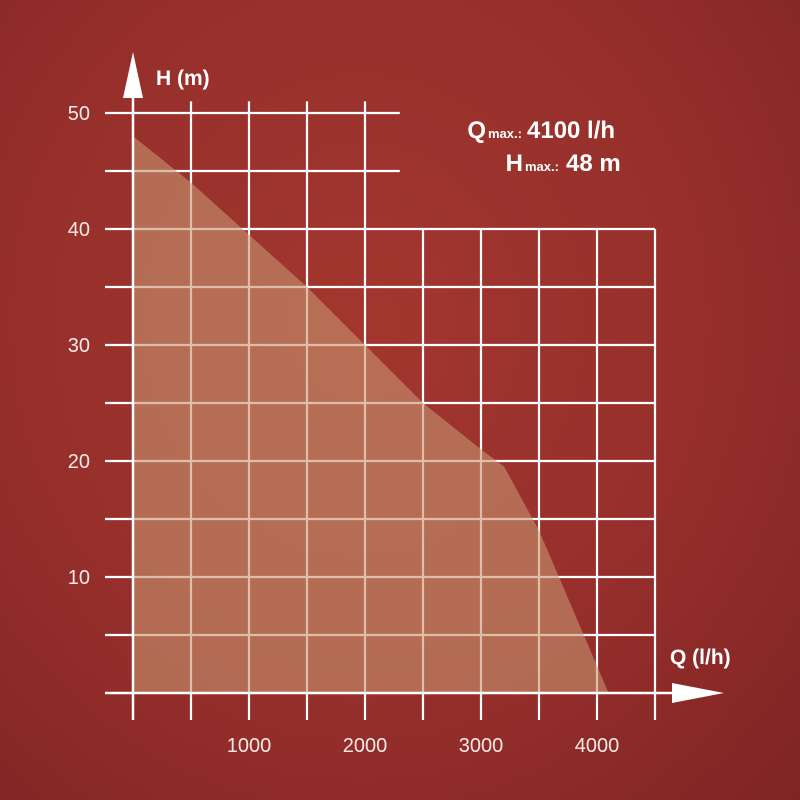 The height and width of the screenshot is (800, 800). Describe the element at coordinates (698, 693) in the screenshot. I see `x-axis-arrow-icon` at that location.